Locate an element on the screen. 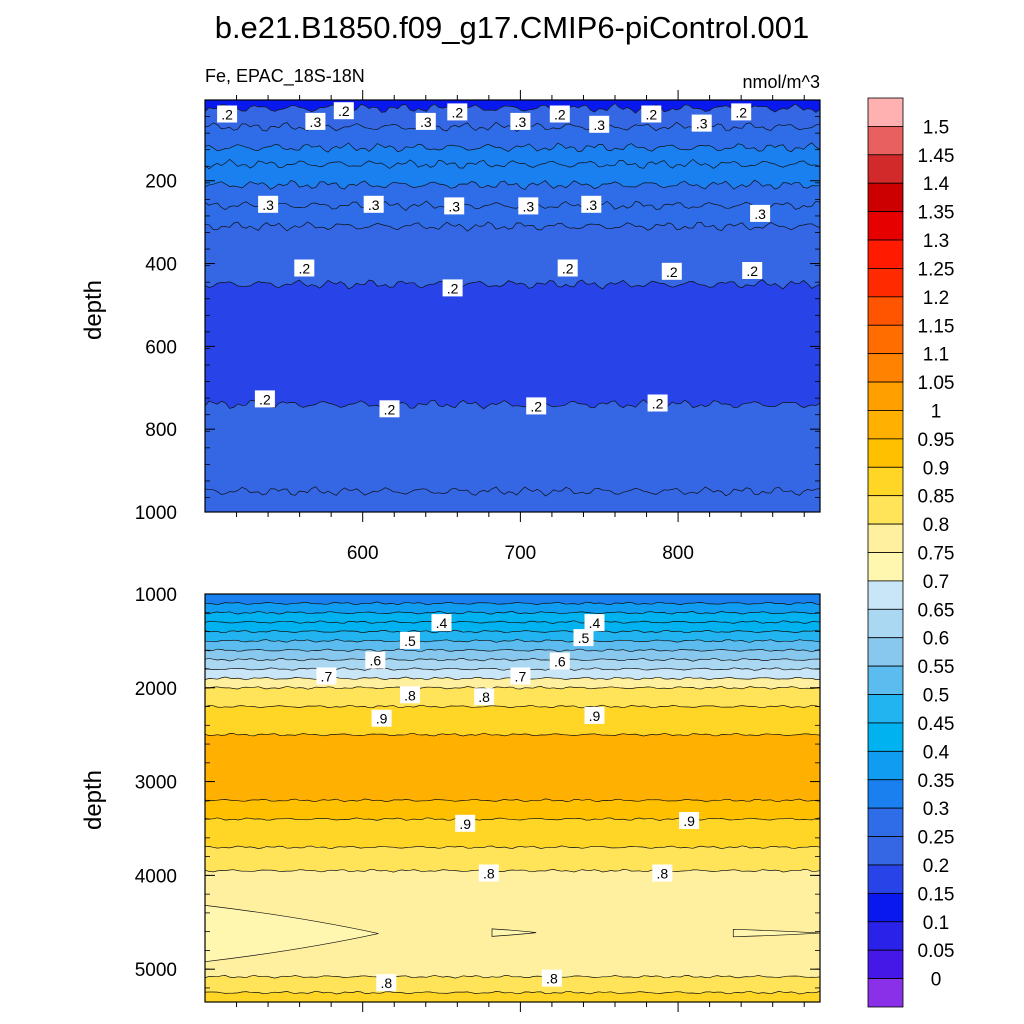 The image size is (1024, 1024). colorbar-label: 0.3 is located at coordinates (936, 809).